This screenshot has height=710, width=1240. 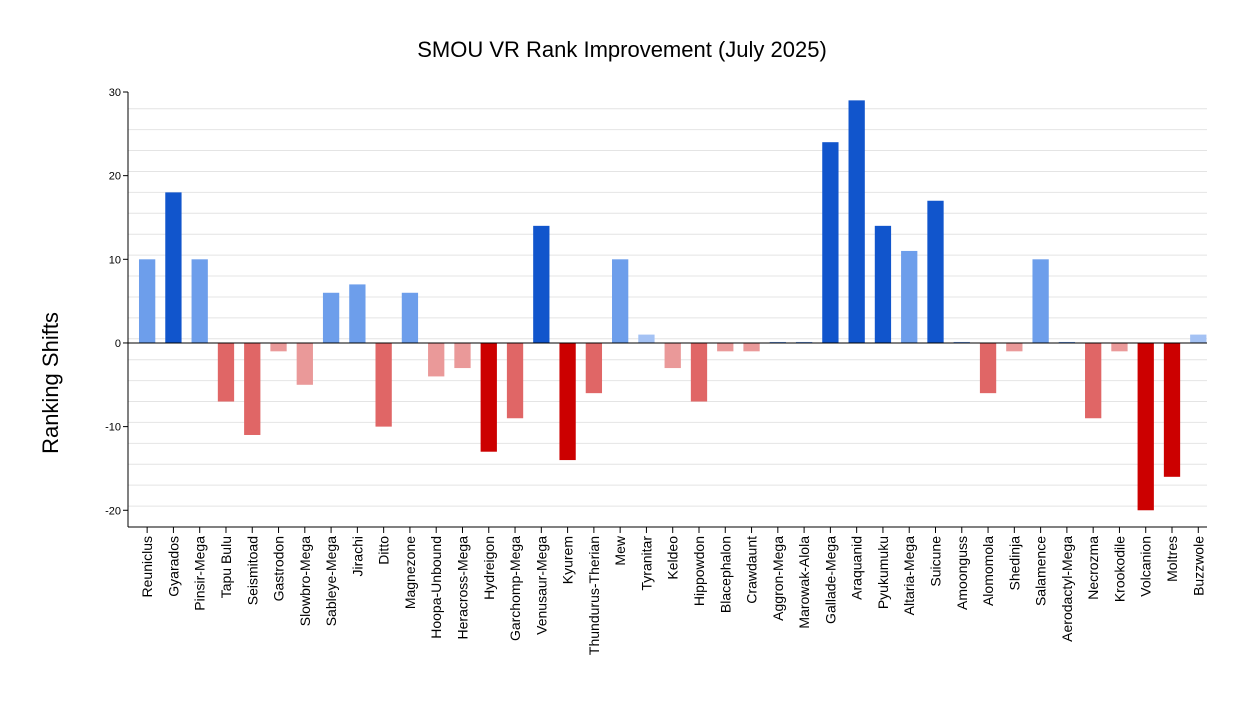 What do you see at coordinates (1014, 563) in the screenshot?
I see `x-tick-label: Shedinja` at bounding box center [1014, 563].